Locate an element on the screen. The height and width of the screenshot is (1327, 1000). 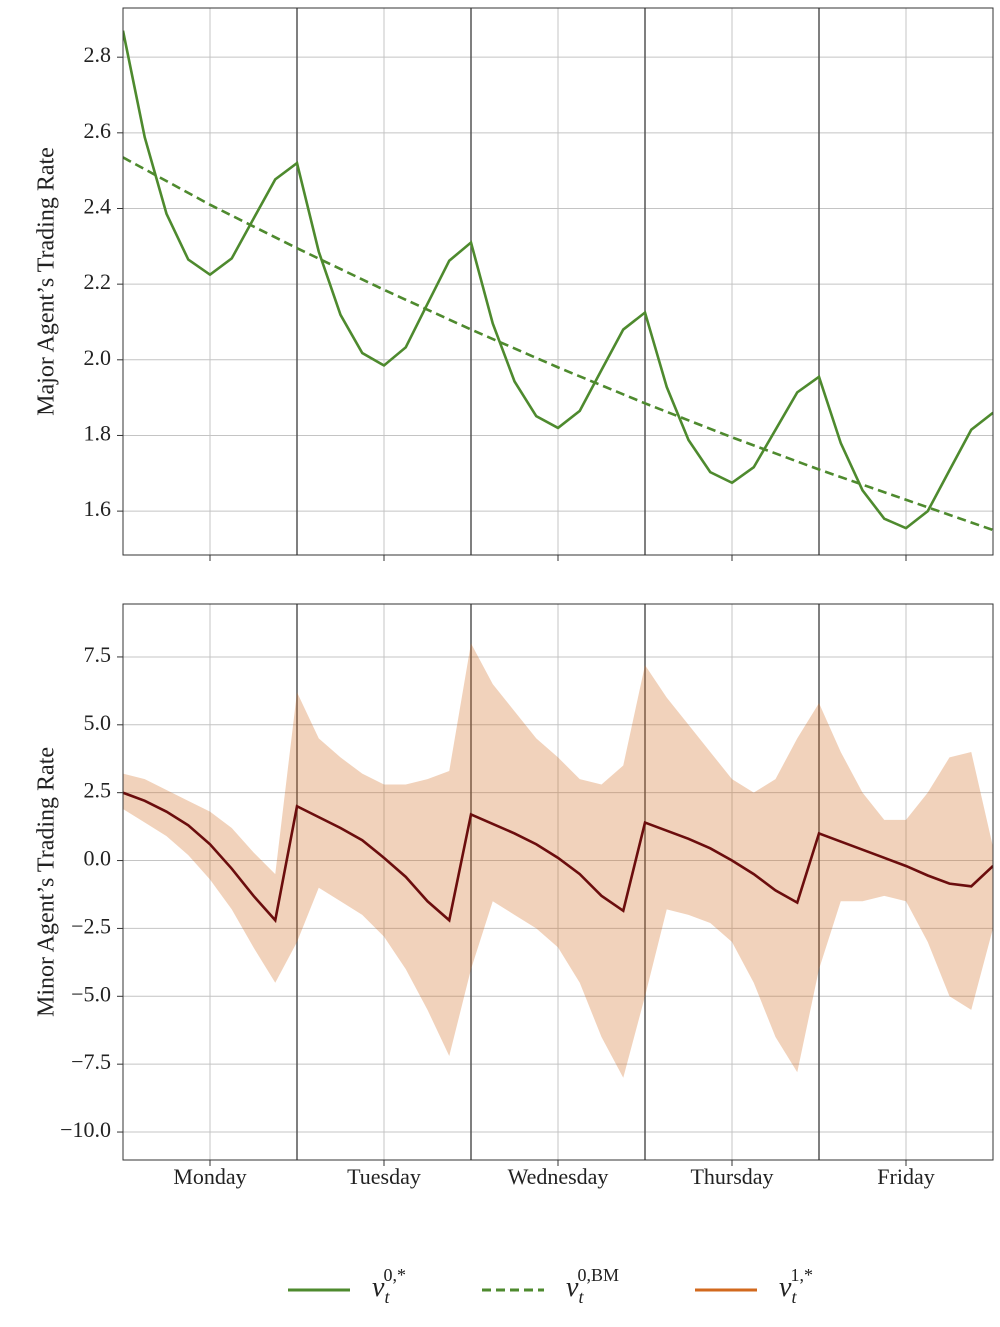
y-tick-label: 2.8 is located at coordinates (98, 54).